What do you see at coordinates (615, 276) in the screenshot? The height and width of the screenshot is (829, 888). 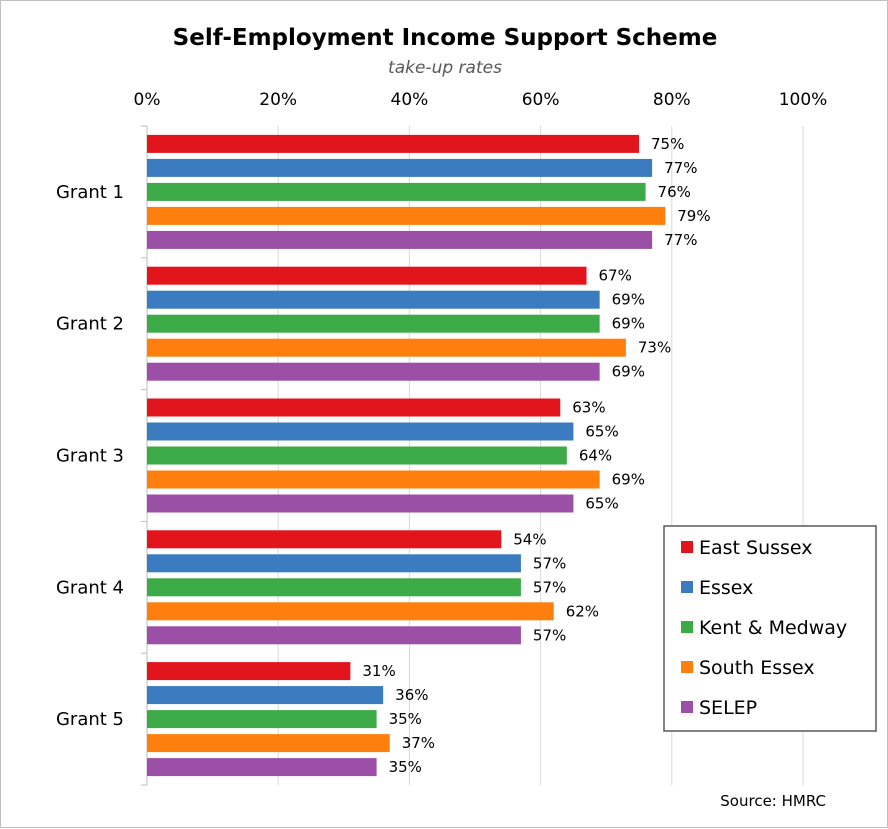 I see `data-label: 67%` at bounding box center [615, 276].